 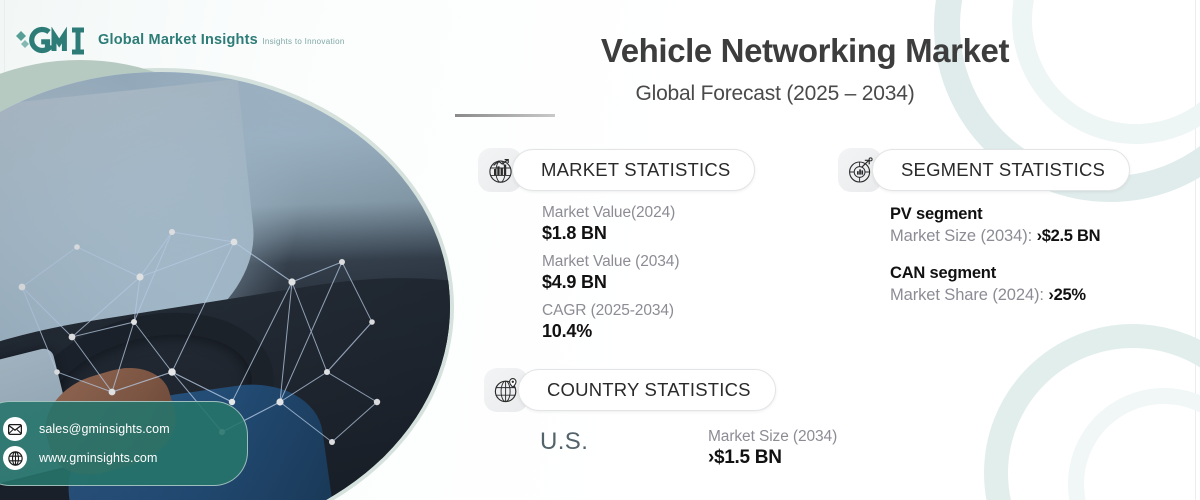 I want to click on market-item-value: 10.4%, so click(x=567, y=331).